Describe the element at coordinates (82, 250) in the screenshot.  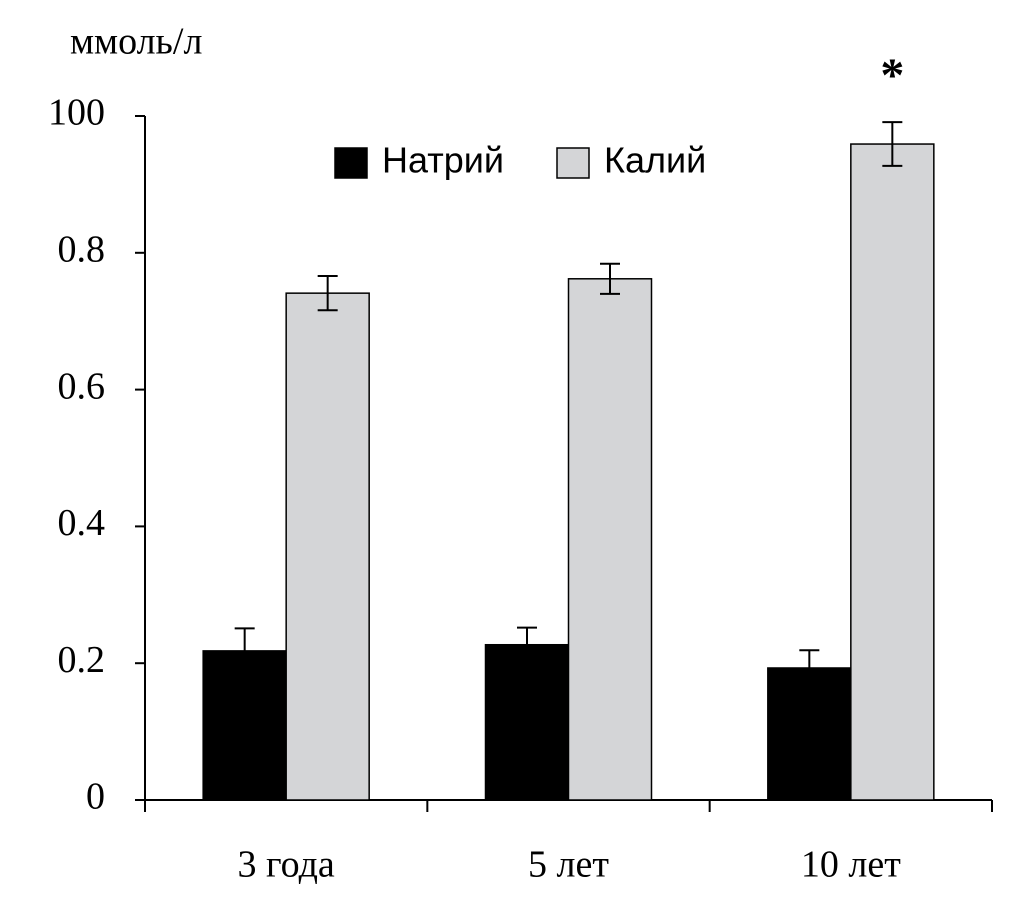
I see `y-tick-label: 0.8` at that location.